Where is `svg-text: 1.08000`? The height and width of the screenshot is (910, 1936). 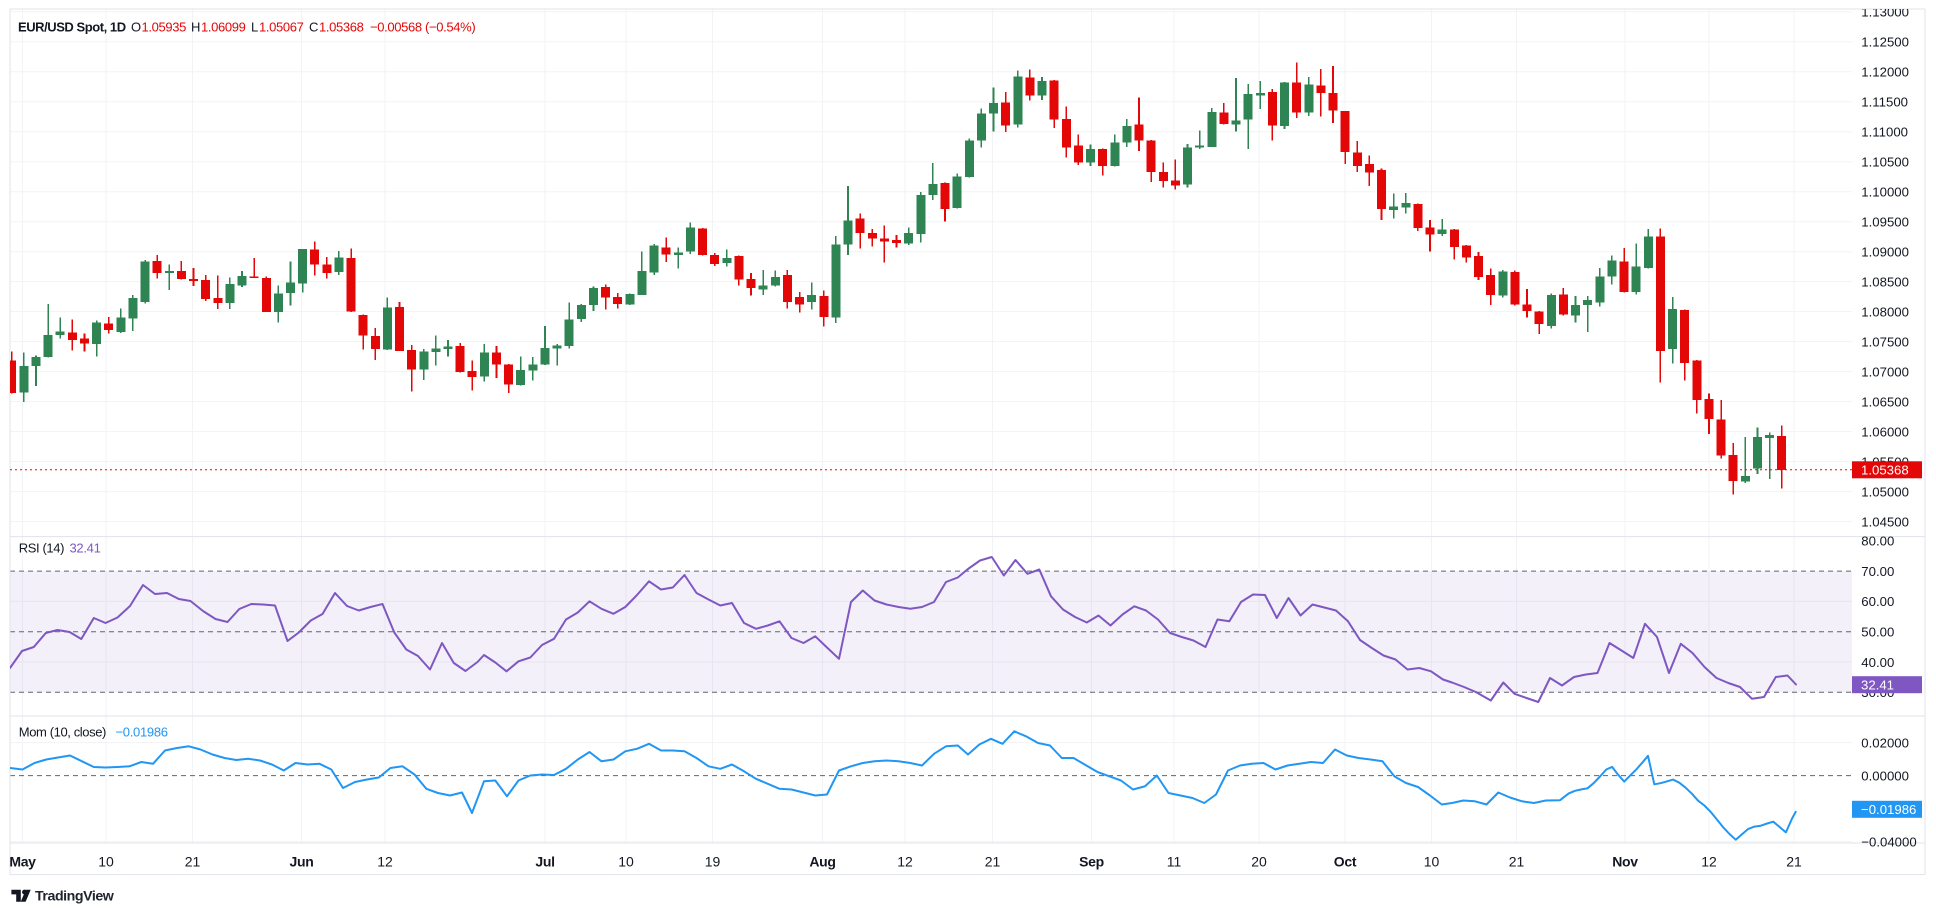
svg-text: 1.08000 is located at coordinates (1885, 311).